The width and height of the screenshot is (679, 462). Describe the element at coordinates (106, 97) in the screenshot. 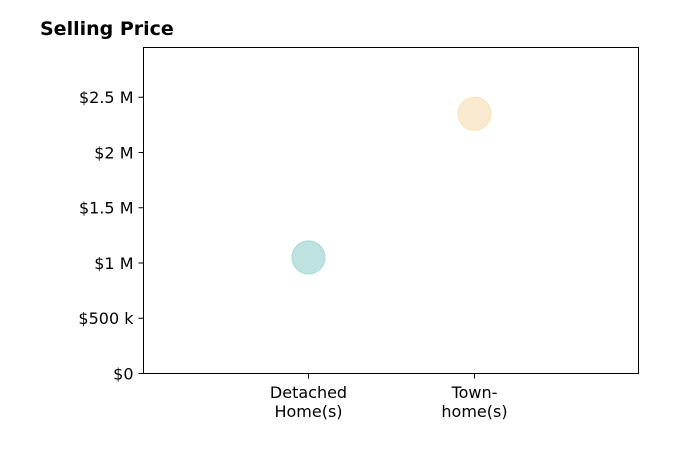

I see `y-tick-label: $2.5 M` at that location.